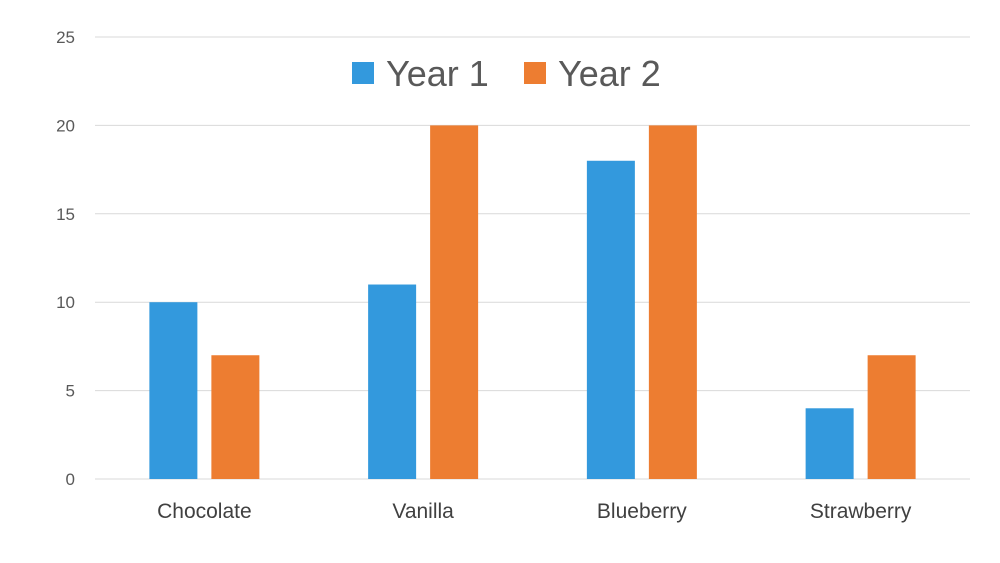  What do you see at coordinates (534, 511) in the screenshot?
I see `x-axis-ticks: Chocolate Vanilla Blueberry Strawberry` at bounding box center [534, 511].